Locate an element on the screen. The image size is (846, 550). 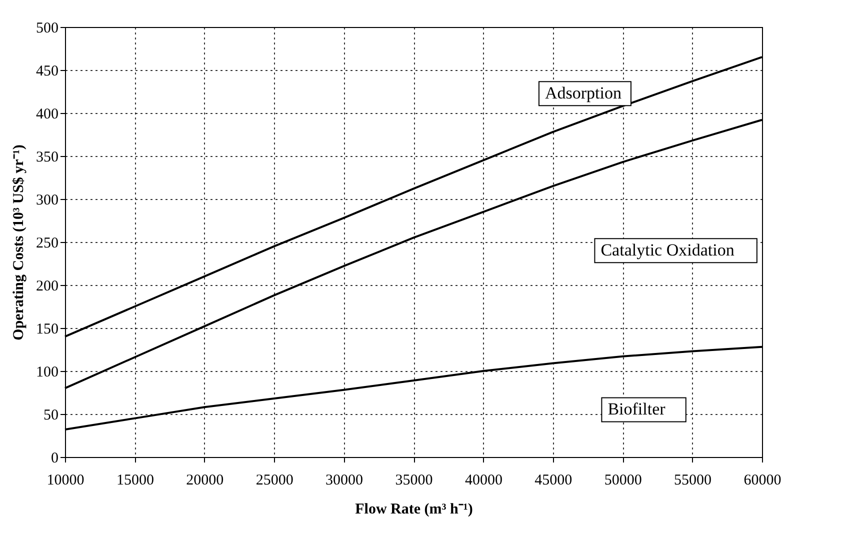
y-tick-label: 100 is located at coordinates (47, 372).